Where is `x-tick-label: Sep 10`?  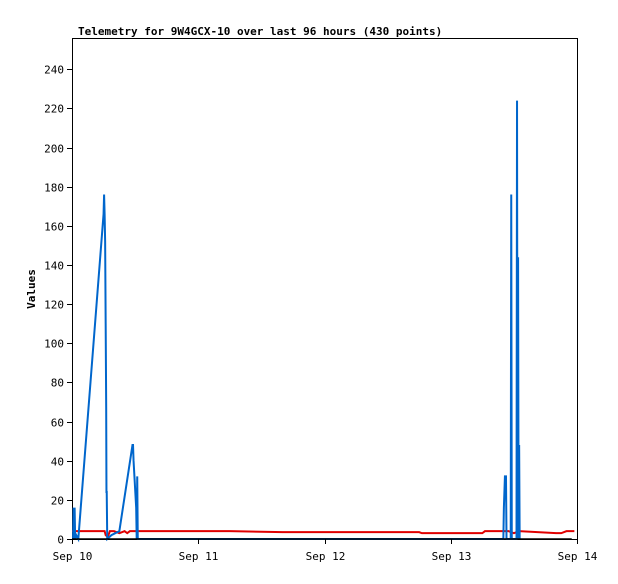 x-tick-label: Sep 10 is located at coordinates (73, 556).